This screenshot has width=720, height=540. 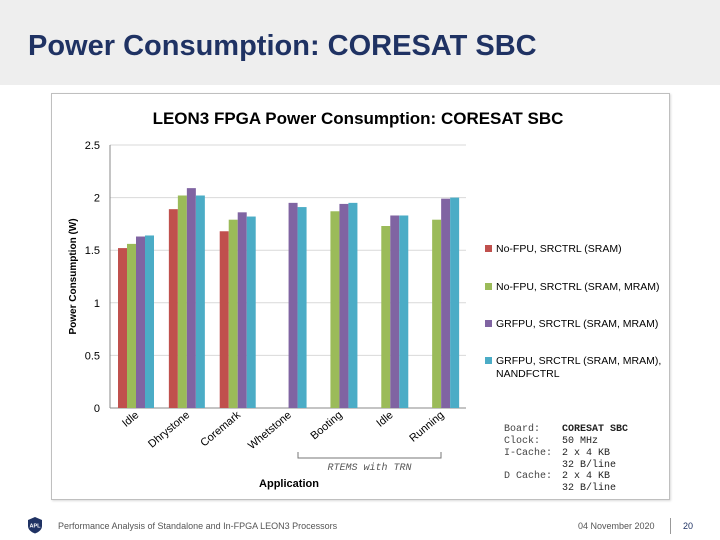 What do you see at coordinates (92, 146) in the screenshot?
I see `y-tick-label: 2.5` at bounding box center [92, 146].